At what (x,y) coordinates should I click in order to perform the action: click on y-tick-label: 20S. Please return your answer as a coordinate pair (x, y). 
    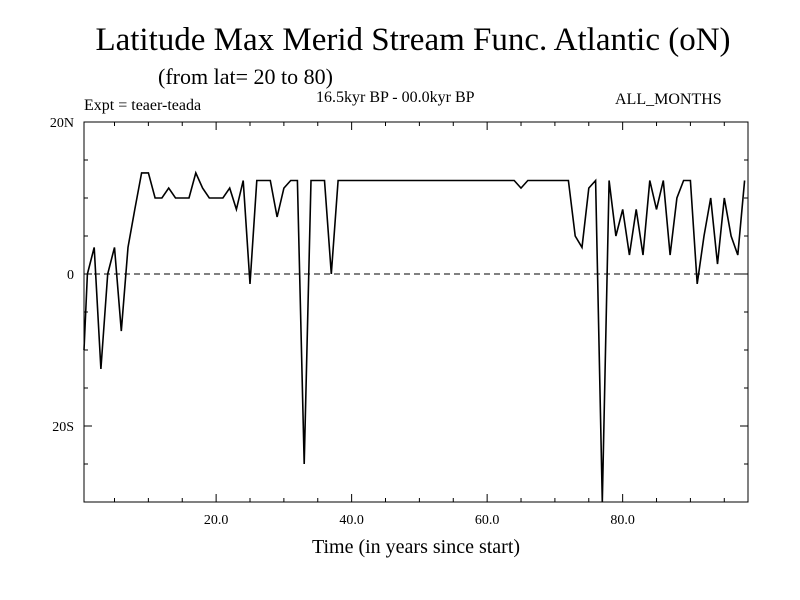
    Looking at the image, I should click on (63, 427).